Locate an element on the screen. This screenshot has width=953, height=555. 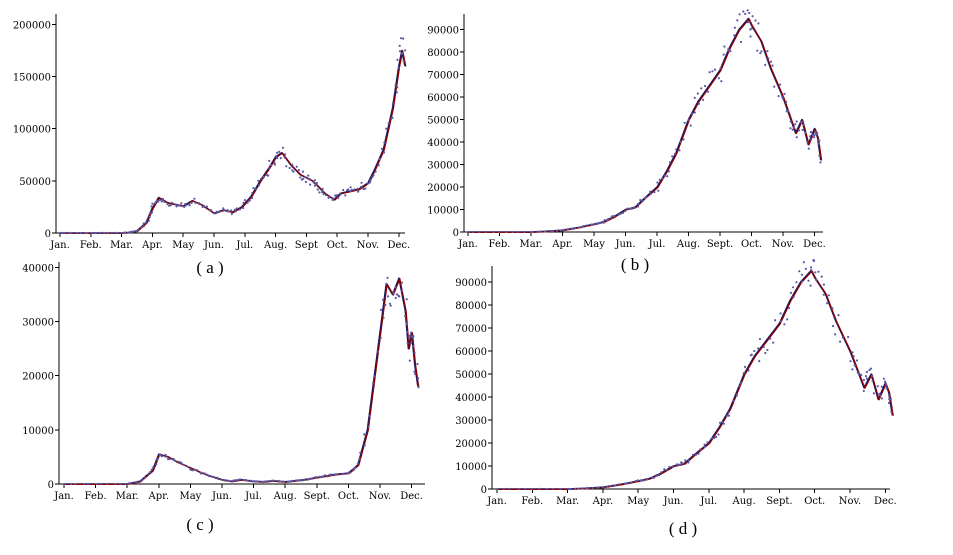
y-tick-label: 70000 is located at coordinates (471, 329).